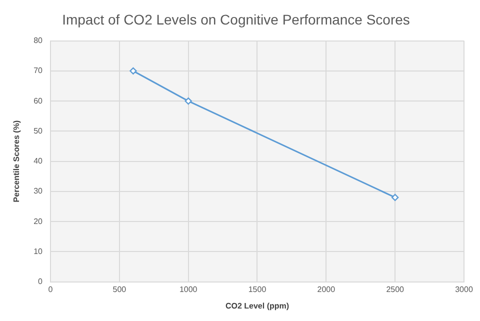  What do you see at coordinates (257, 289) in the screenshot?
I see `x-tick-label: 1500` at bounding box center [257, 289].